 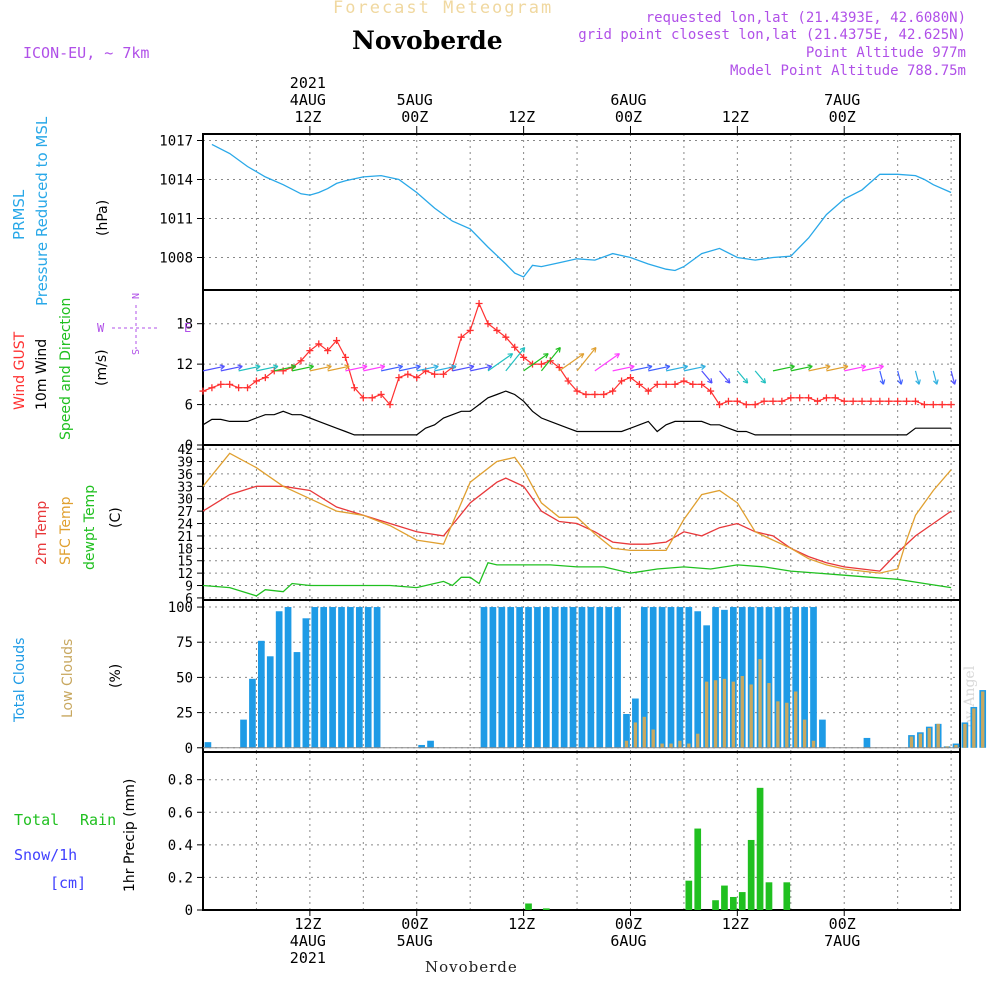 What do you see at coordinates (471, 967) in the screenshot?
I see `footer-location: Novoberde` at bounding box center [471, 967].